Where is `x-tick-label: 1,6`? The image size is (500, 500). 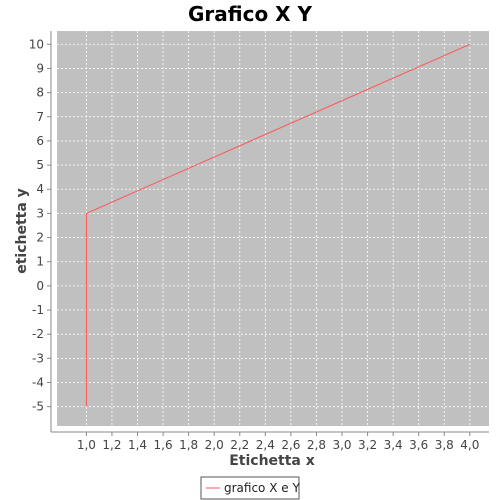
x-tick-label: 1,6 is located at coordinates (163, 445).